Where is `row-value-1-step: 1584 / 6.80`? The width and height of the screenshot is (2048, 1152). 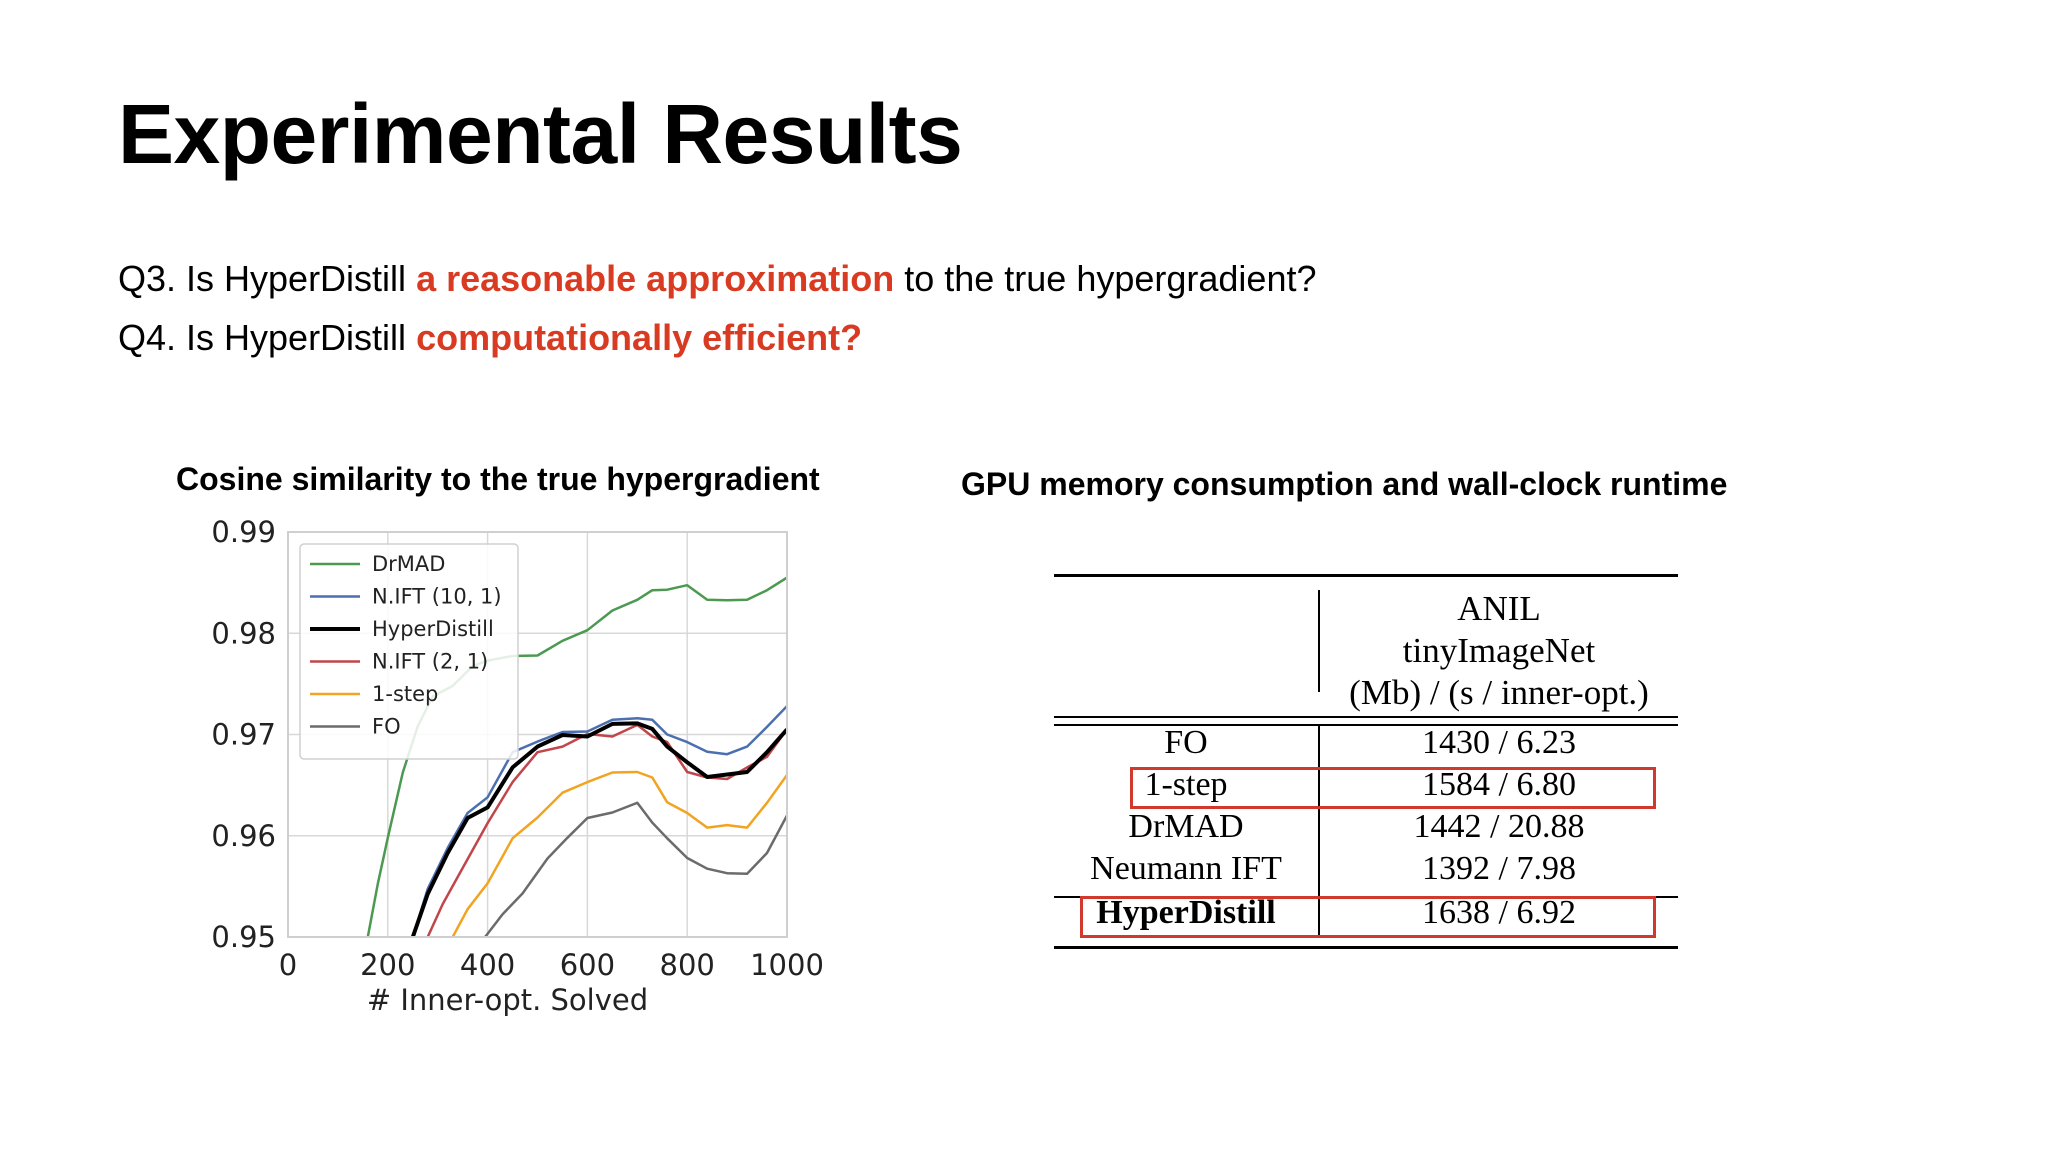
row-value-1-step: 1584 / 6.80 is located at coordinates (1499, 784).